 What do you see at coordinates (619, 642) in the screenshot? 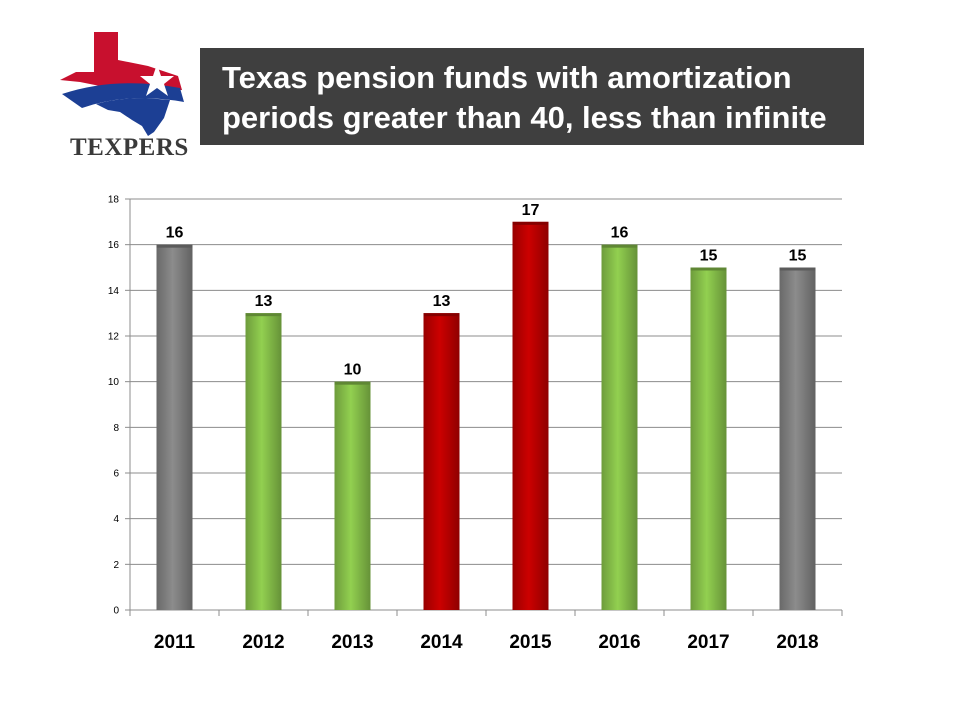
I see `x-tick-label: 2016` at bounding box center [619, 642].